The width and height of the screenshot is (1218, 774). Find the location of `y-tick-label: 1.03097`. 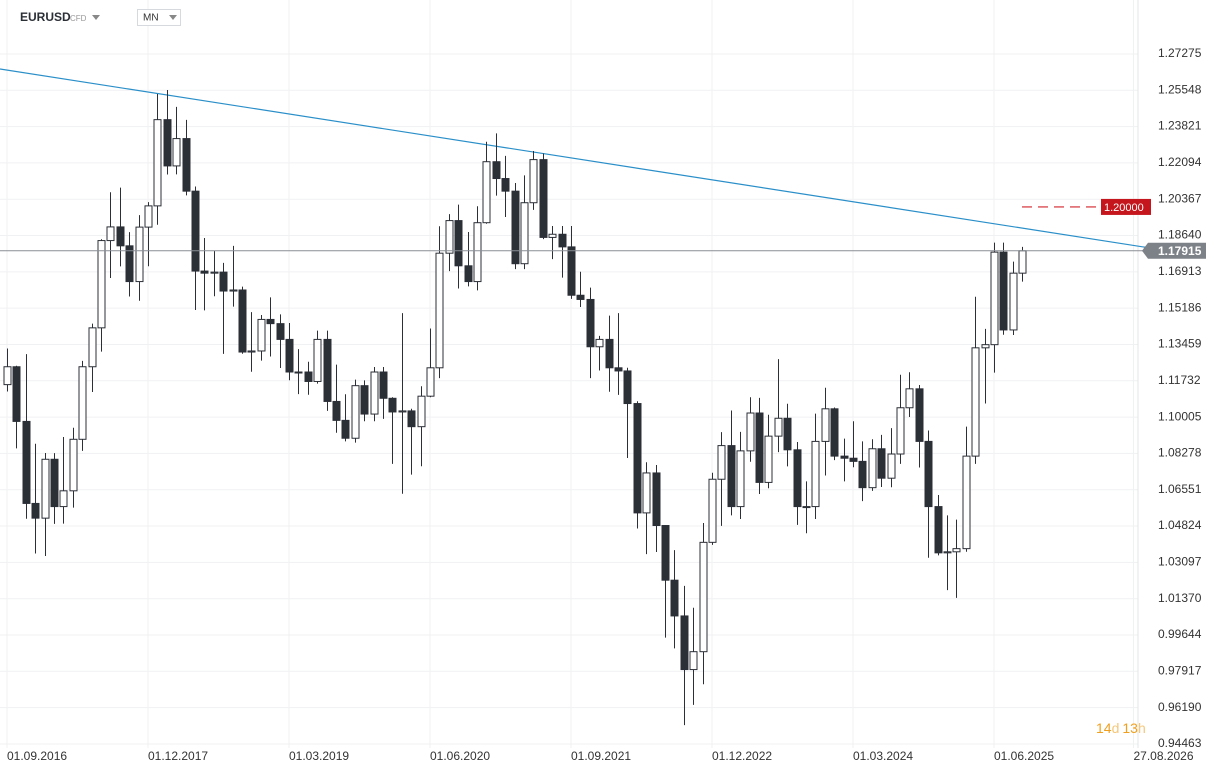

y-tick-label: 1.03097 is located at coordinates (1180, 562).